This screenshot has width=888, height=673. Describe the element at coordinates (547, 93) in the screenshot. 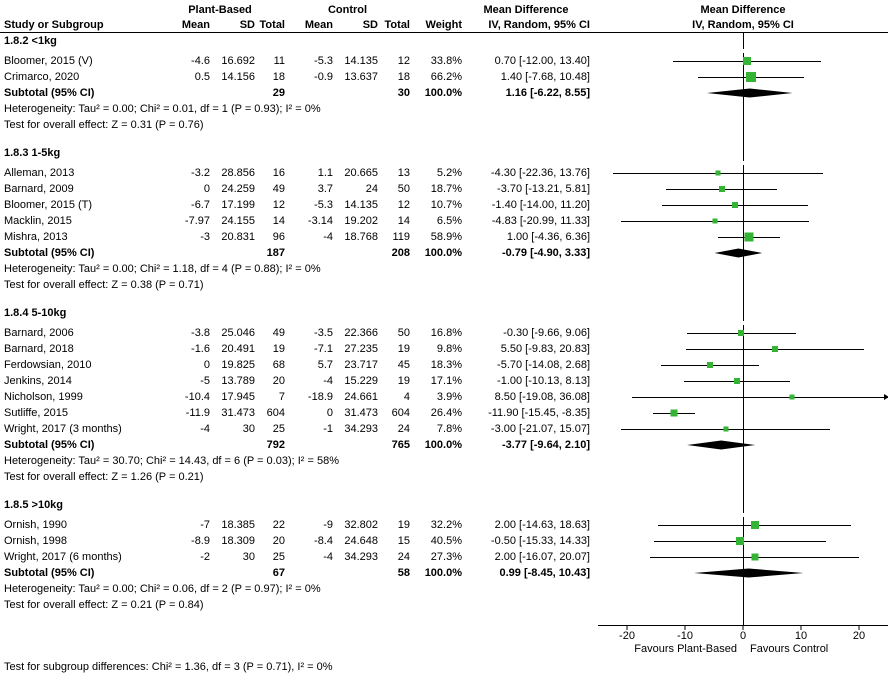

I see `md-ci-value: 1.16 [-6.22, 8.55]` at that location.